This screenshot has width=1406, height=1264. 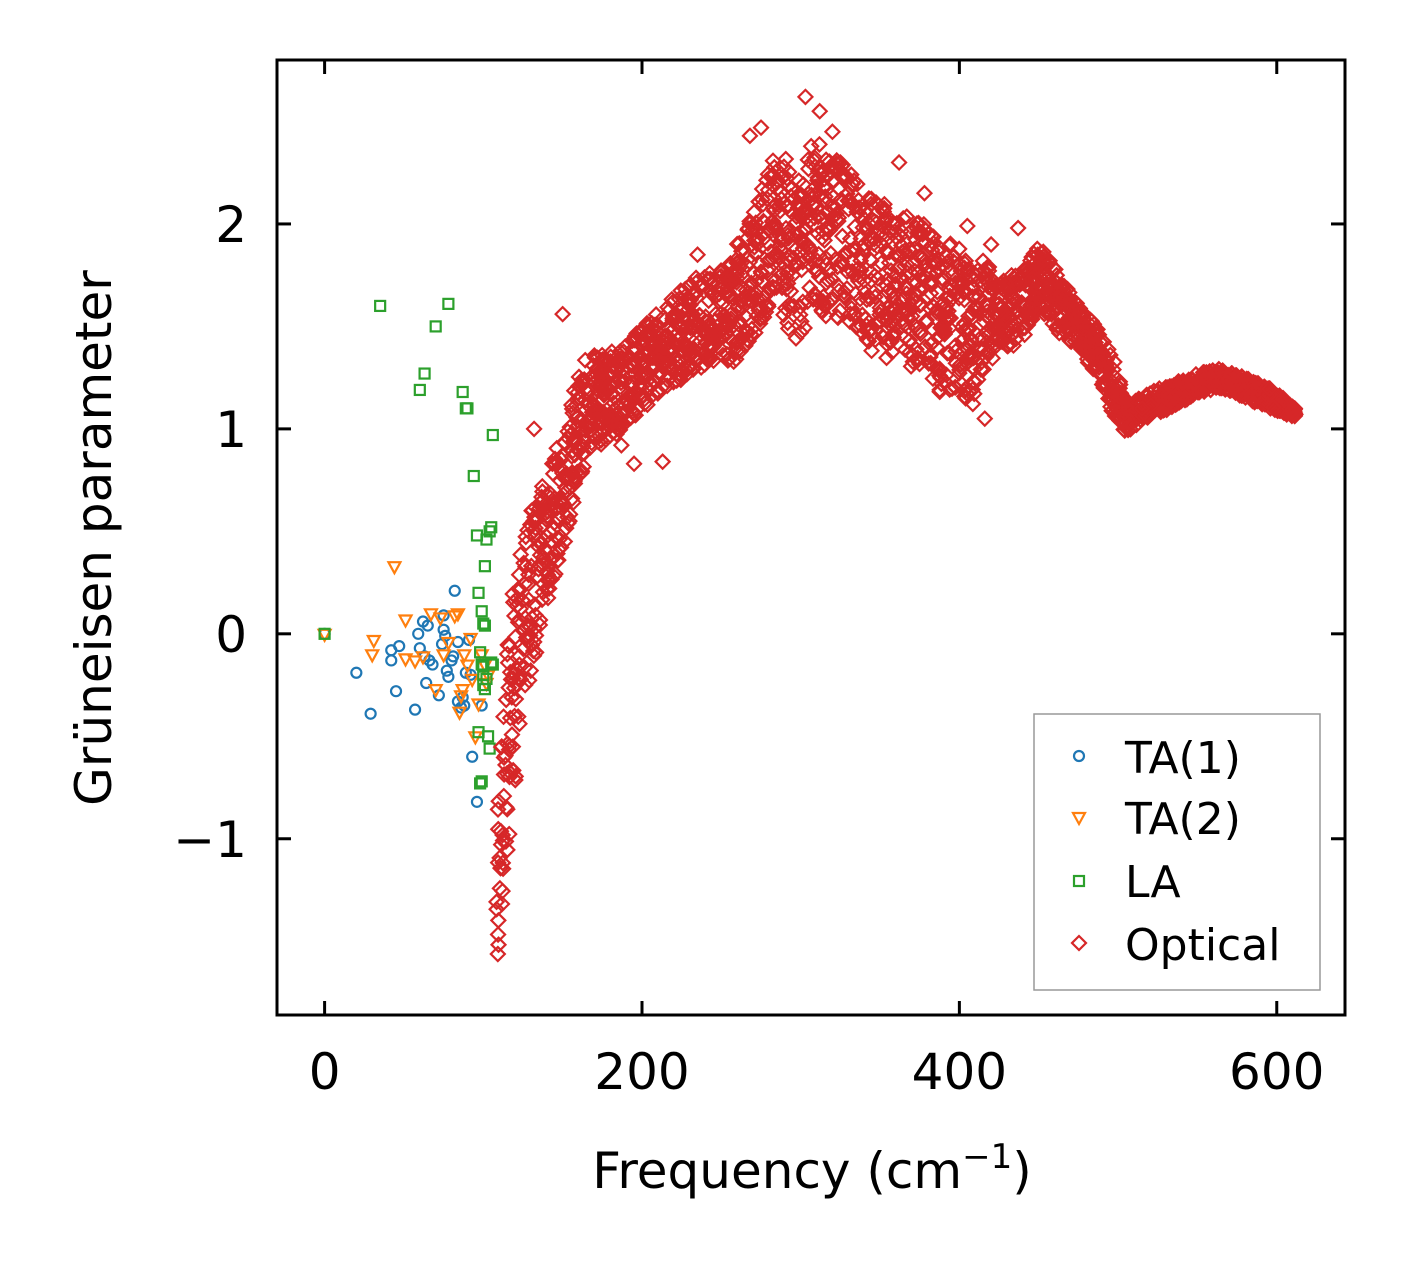 I want to click on y-axis-label: Grüneisen parameter, so click(x=94, y=538).